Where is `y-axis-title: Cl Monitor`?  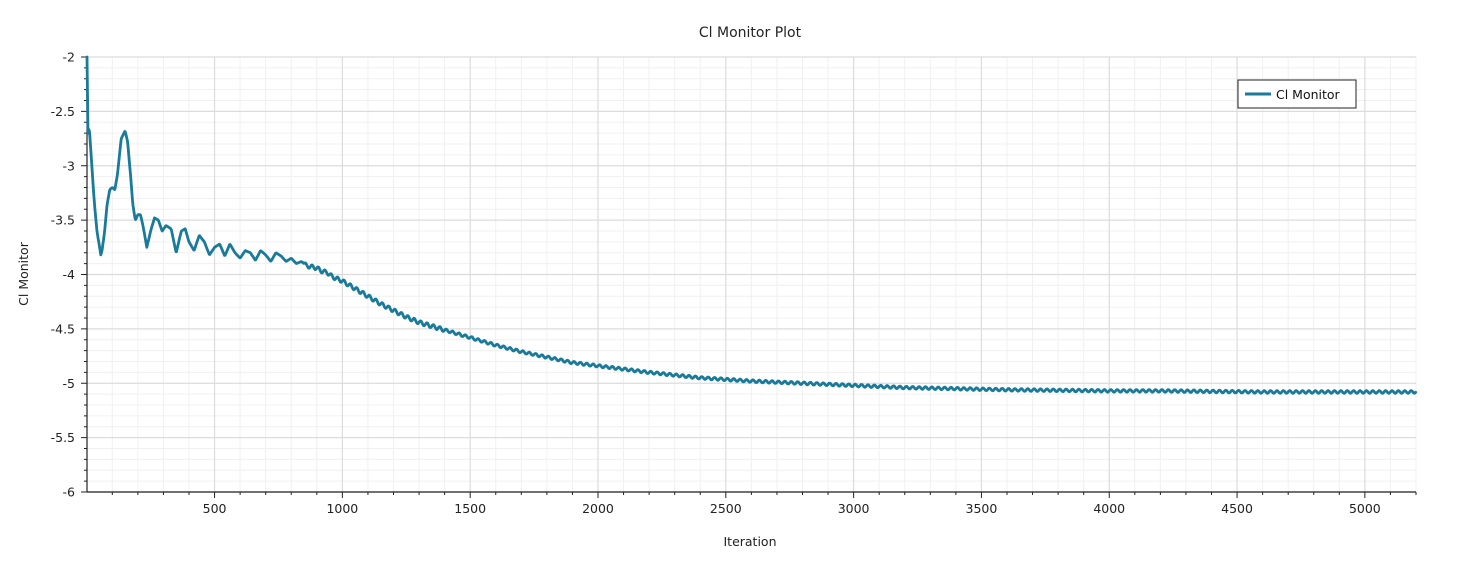
y-axis-title: Cl Monitor is located at coordinates (23, 273).